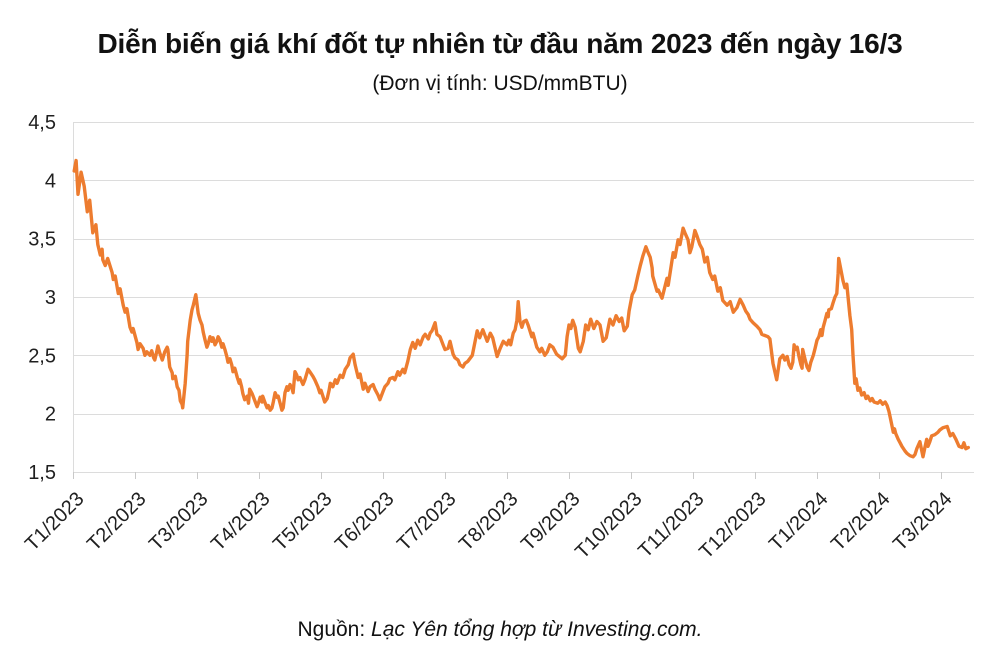 This screenshot has width=1000, height=666. What do you see at coordinates (732, 525) in the screenshot?
I see `x-tick-label: T12/2023` at bounding box center [732, 525].